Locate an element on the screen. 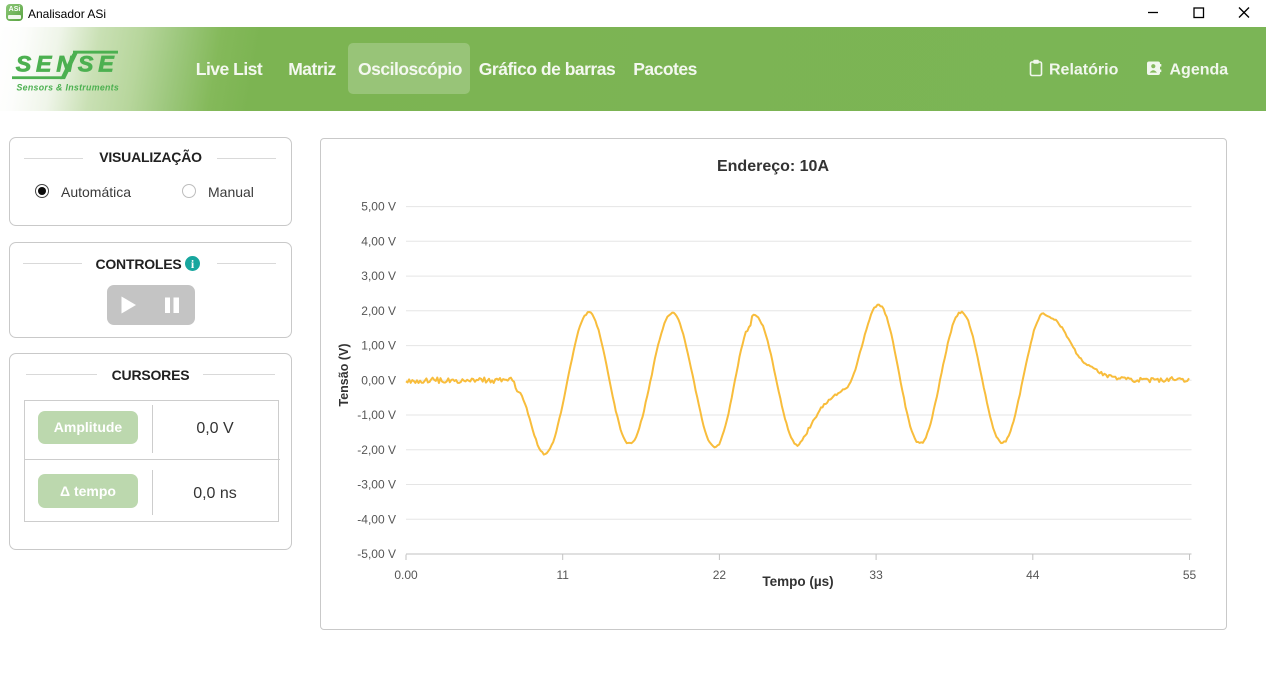 This screenshot has width=1266, height=680. svg-text: -2,00 V is located at coordinates (376, 450).